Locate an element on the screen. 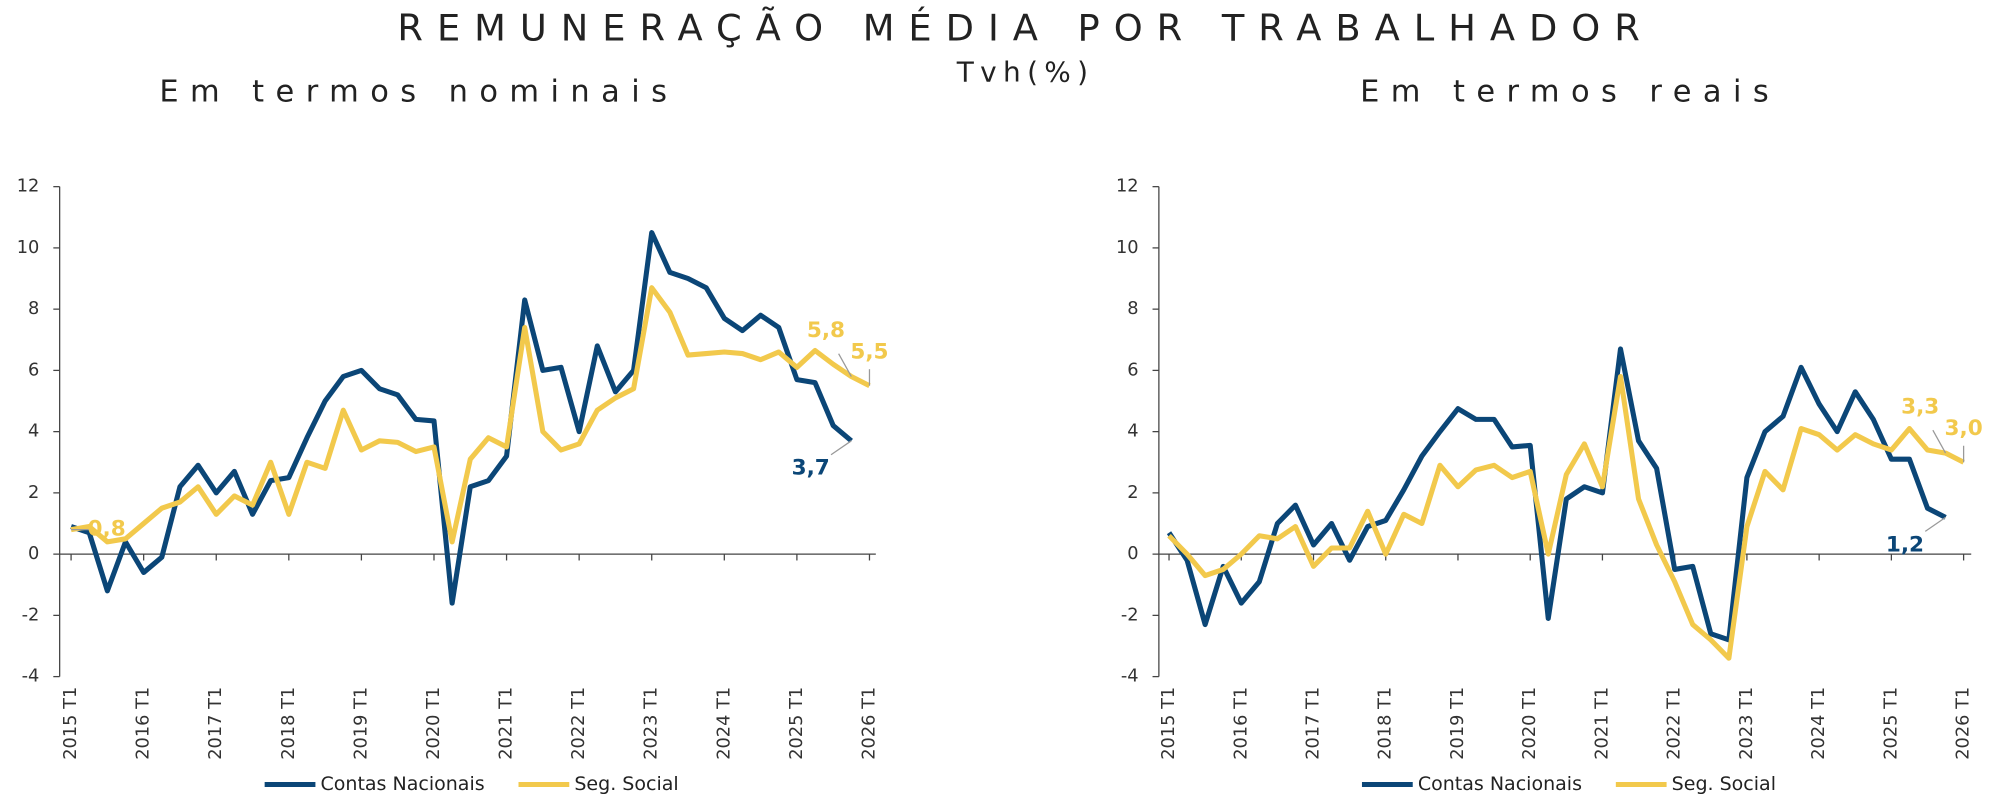 This screenshot has height=796, width=1989. value-label: 3,7 is located at coordinates (811, 468).